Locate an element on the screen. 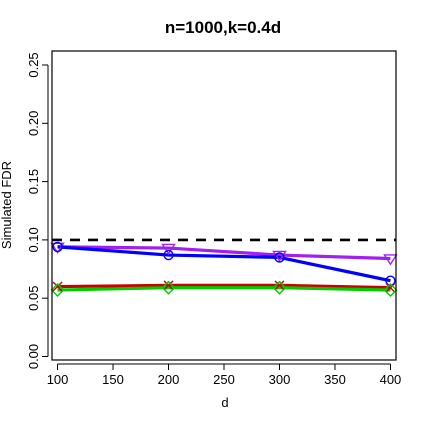  x-axis-label: d is located at coordinates (224, 402).